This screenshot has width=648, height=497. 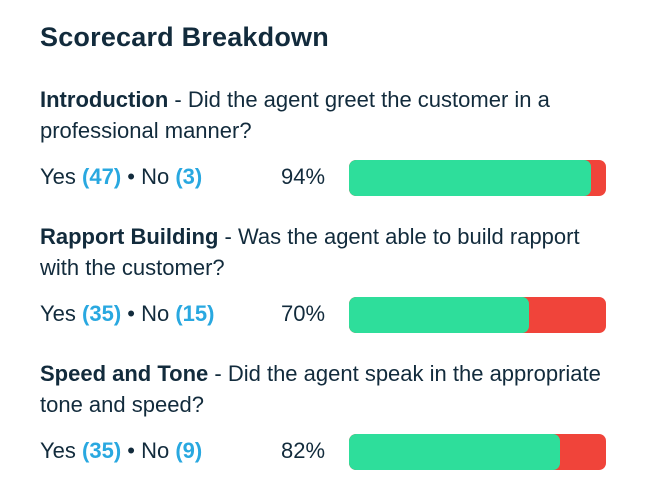 I want to click on result-row: Yes (47) • No (3) 94%, so click(x=335, y=178).